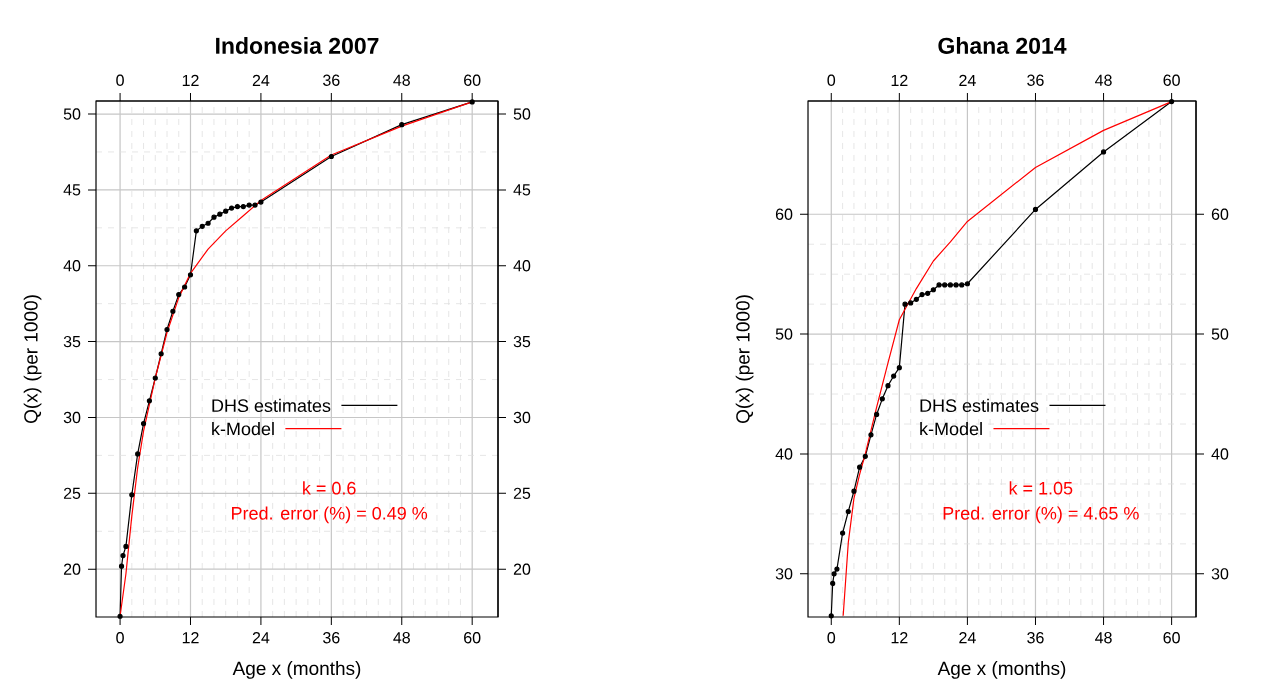 The image size is (1264, 700). I want to click on y-tick-label: 20, so click(72, 569).